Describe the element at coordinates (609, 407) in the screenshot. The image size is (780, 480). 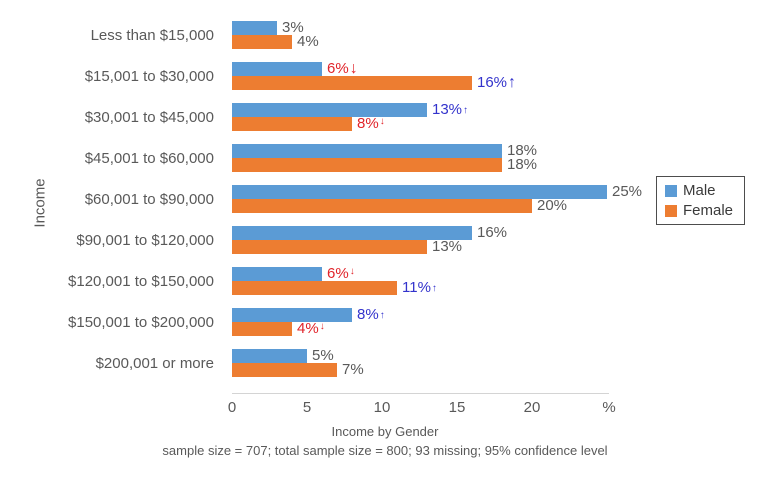
I see `x-axis-unit: %` at that location.